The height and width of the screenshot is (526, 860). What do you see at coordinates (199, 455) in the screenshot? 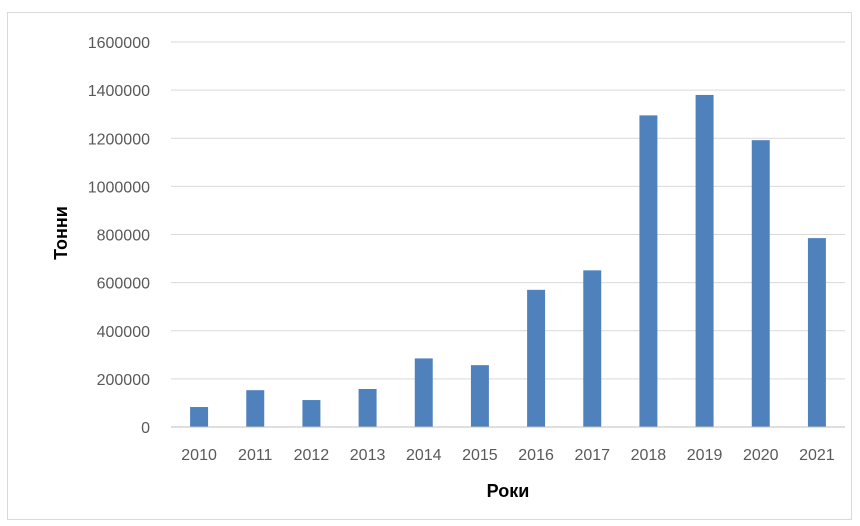
I see `x-tick-label: 2010` at bounding box center [199, 455].